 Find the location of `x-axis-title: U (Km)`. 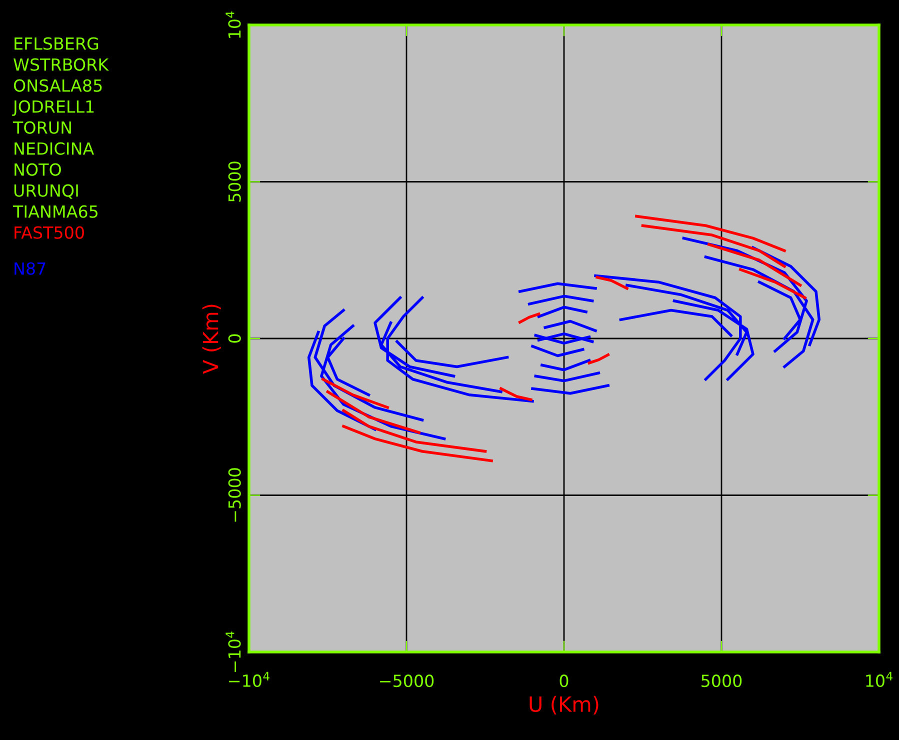

x-axis-title: U (Km) is located at coordinates (564, 705).